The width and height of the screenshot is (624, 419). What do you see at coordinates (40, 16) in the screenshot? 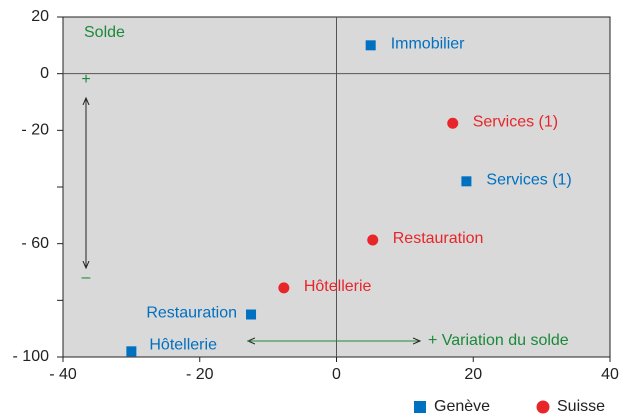
I see `y-tick-label: 20` at bounding box center [40, 16].